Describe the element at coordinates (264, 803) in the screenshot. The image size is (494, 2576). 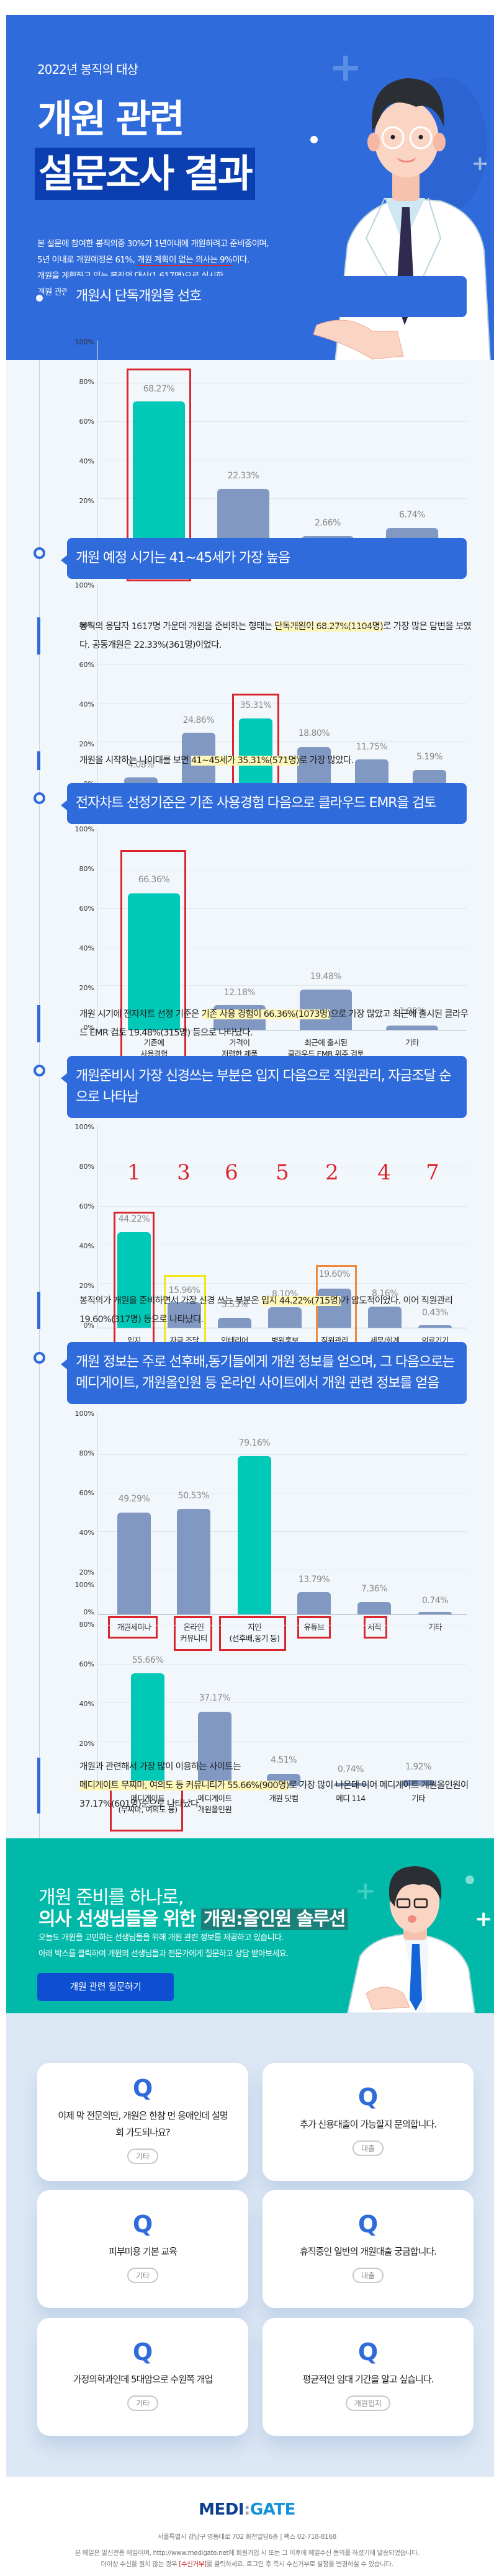
I see `section-title: 전자차트 선정기준은 기존 사용경험 다음으로 클라우드 EMR을 검토` at that location.